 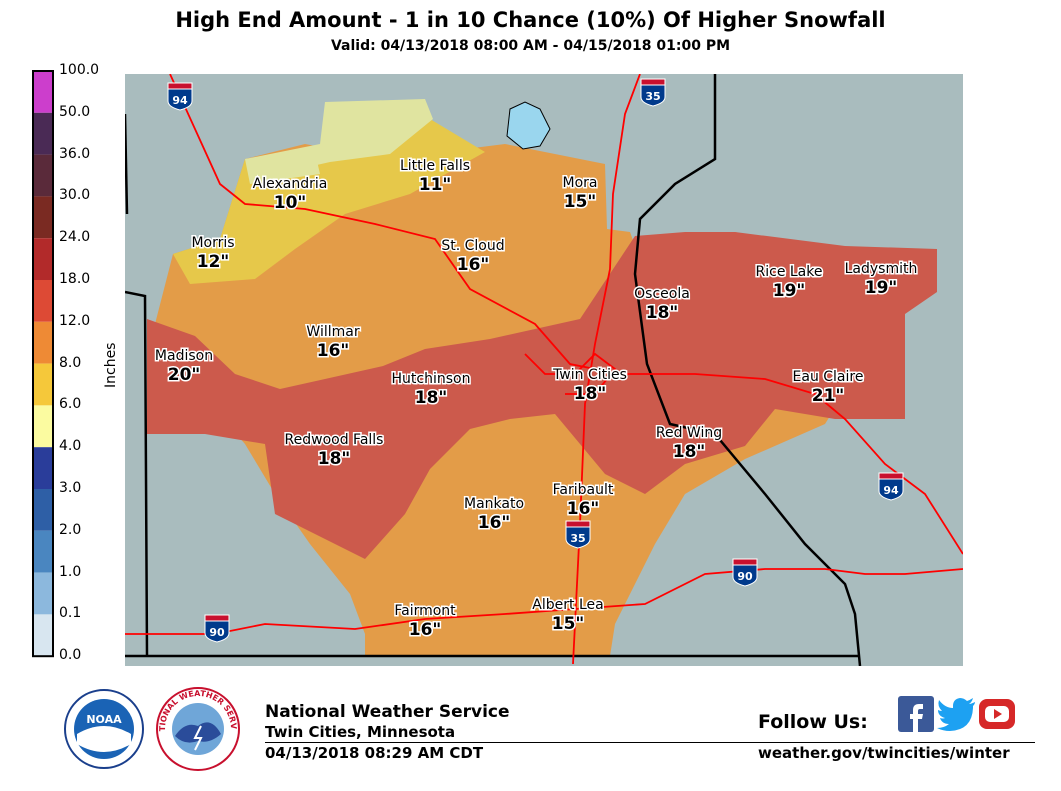 What do you see at coordinates (650, 742) in the screenshot?
I see `footer-divider` at bounding box center [650, 742].